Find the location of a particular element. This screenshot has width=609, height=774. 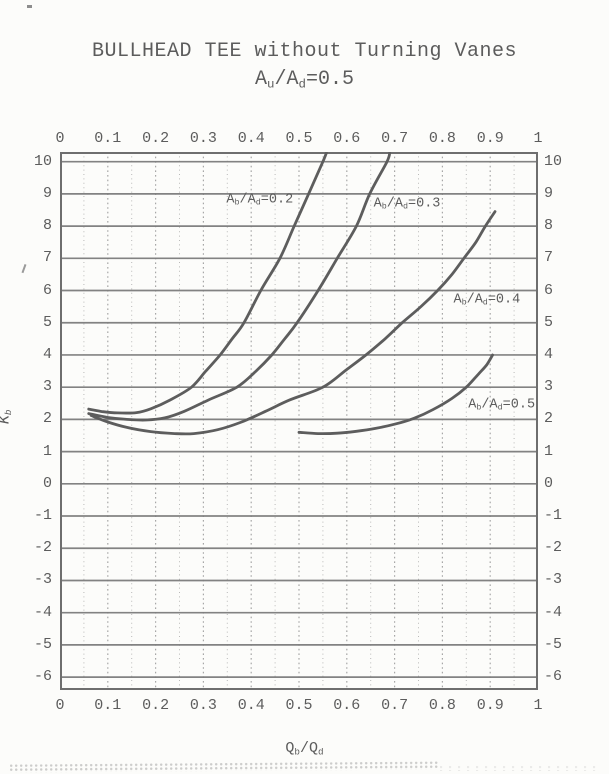

y-axis-title: Kb is located at coordinates (7, 416).